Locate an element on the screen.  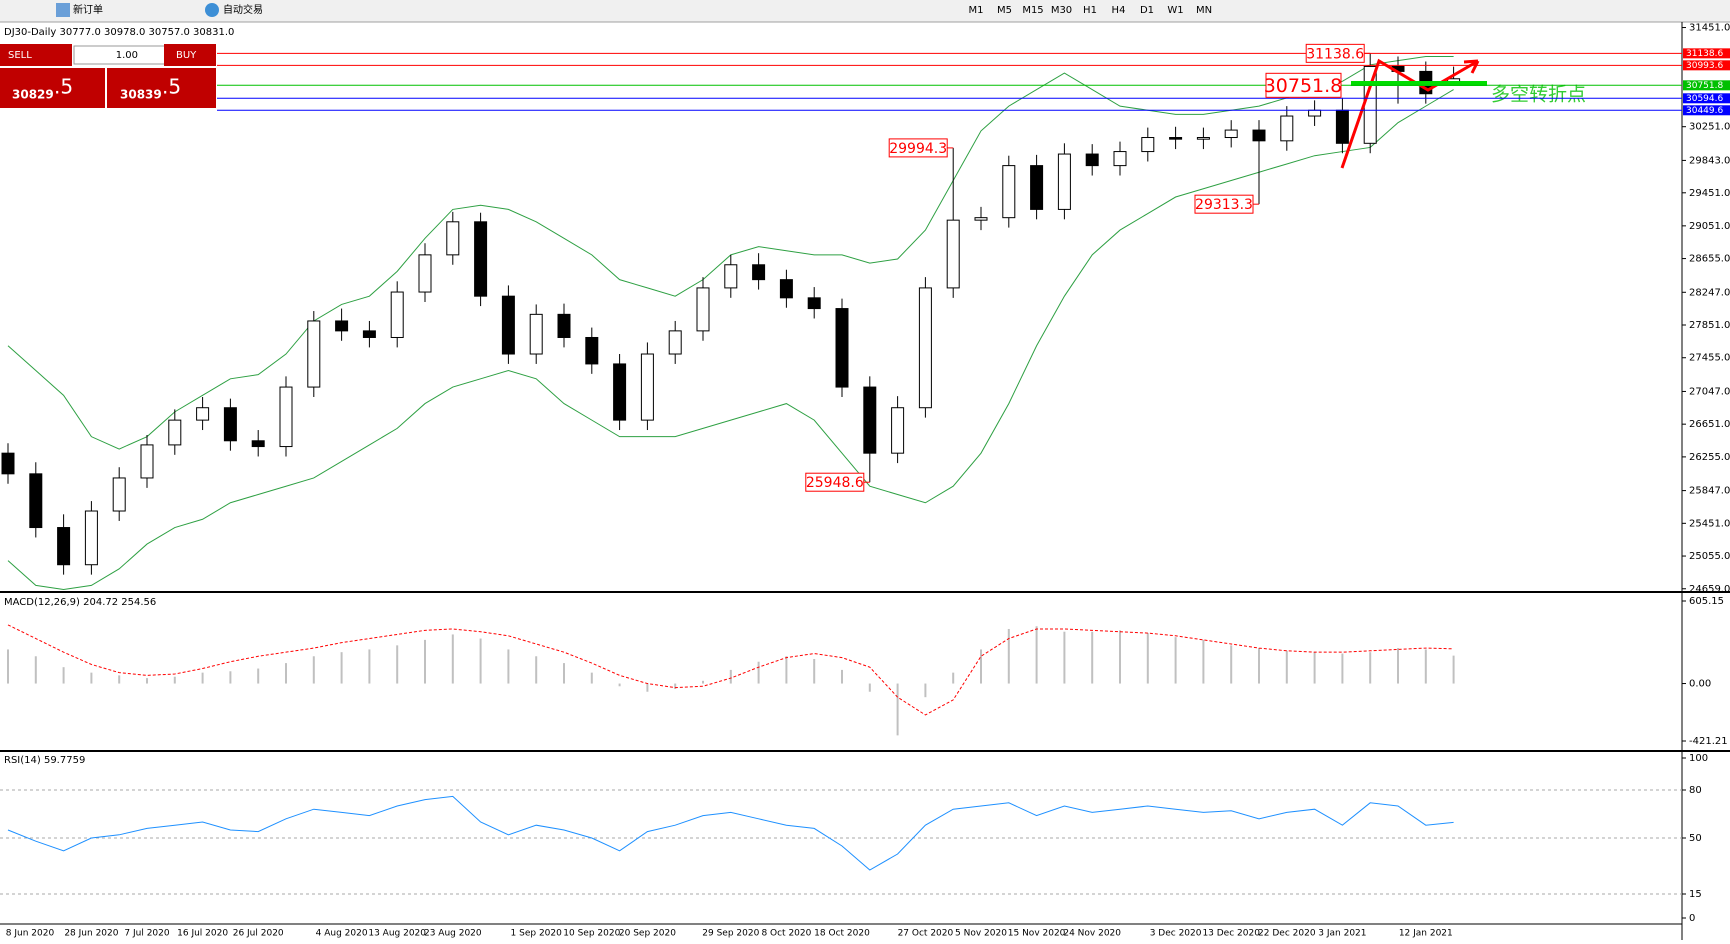
x-tick-label: 13 Aug 2020 is located at coordinates (397, 934).